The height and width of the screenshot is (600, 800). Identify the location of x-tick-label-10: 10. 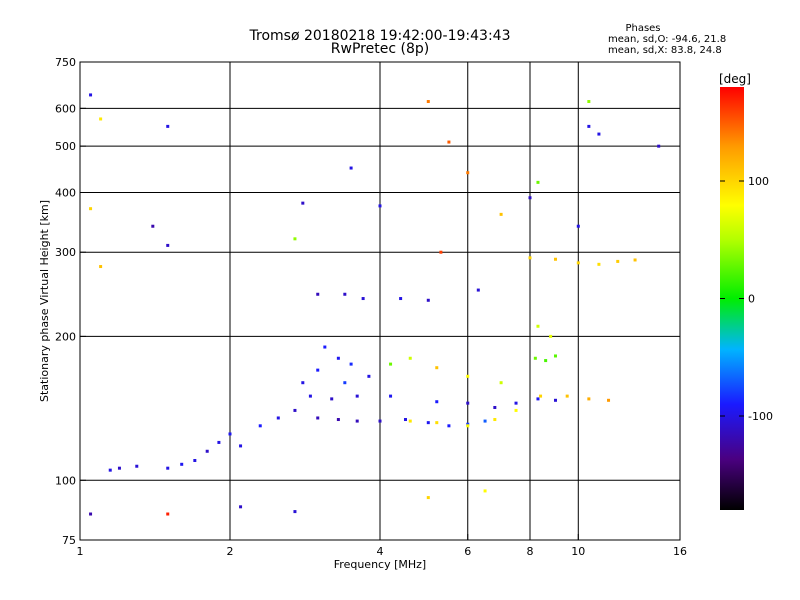
(578, 551).